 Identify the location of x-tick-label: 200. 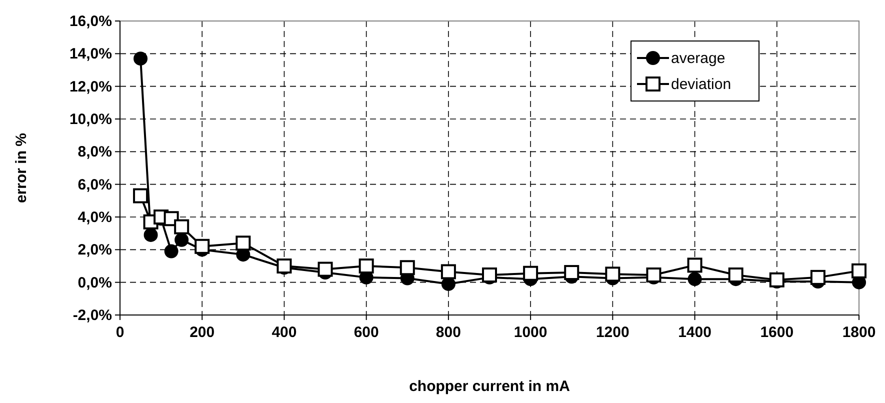
(202, 332).